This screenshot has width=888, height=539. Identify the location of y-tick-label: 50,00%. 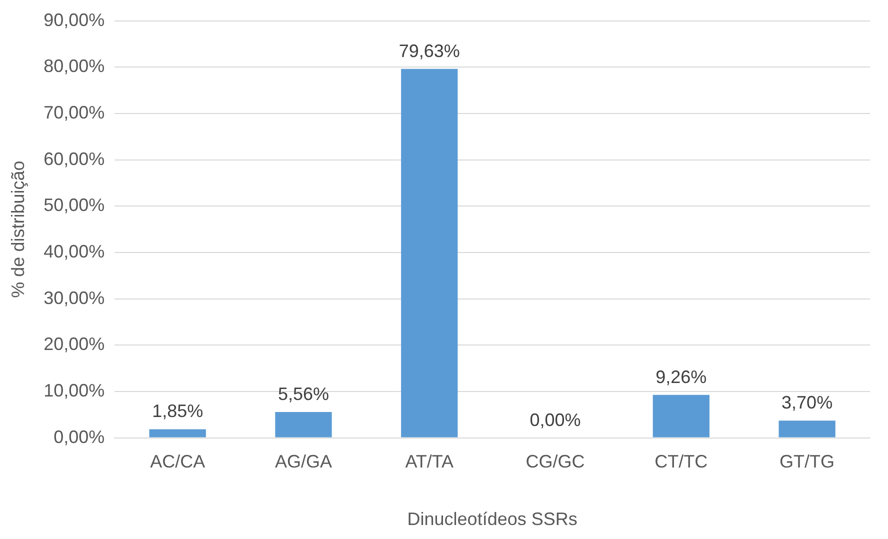
(74, 205).